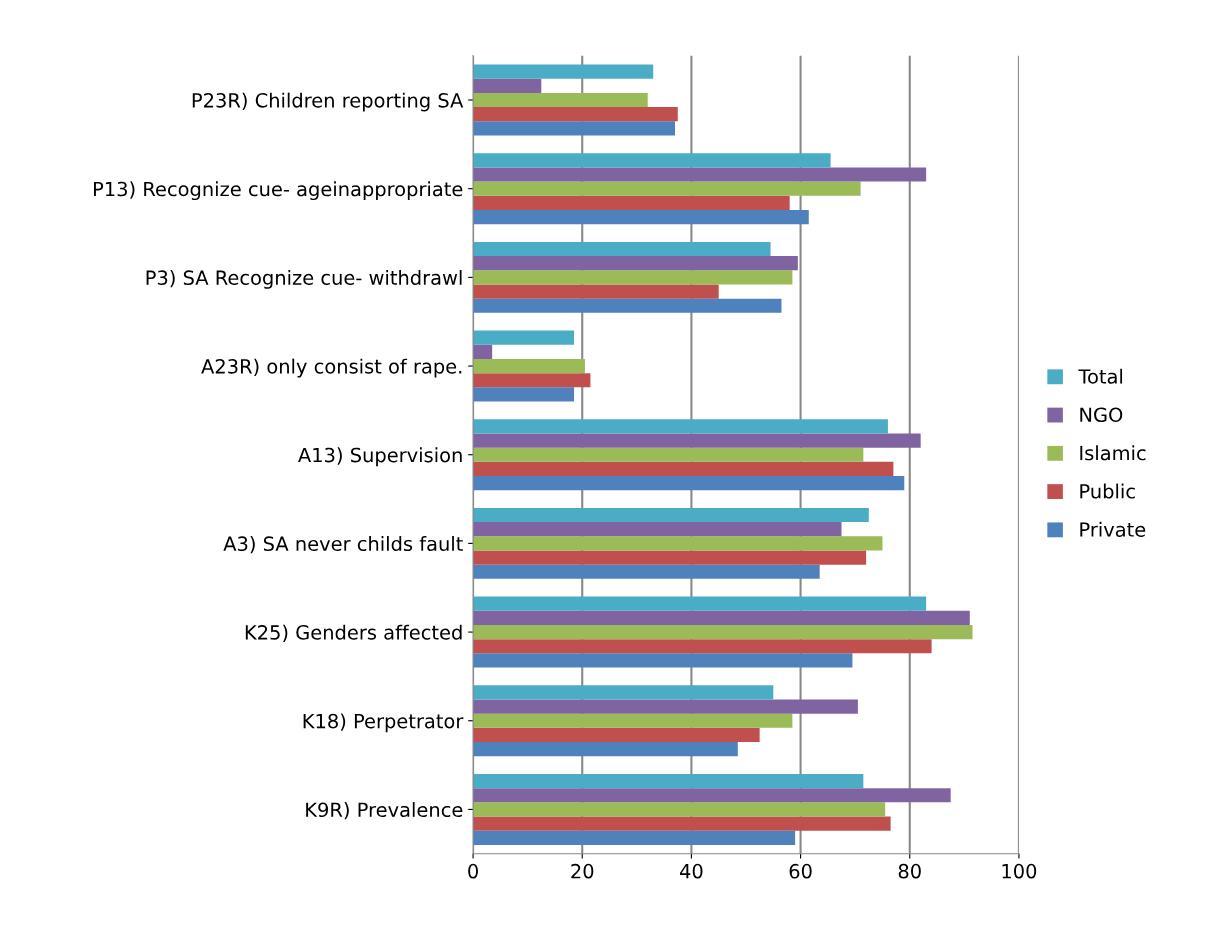 Image resolution: width=1213 pixels, height=928 pixels. I want to click on legend-label: Public, so click(1107, 491).